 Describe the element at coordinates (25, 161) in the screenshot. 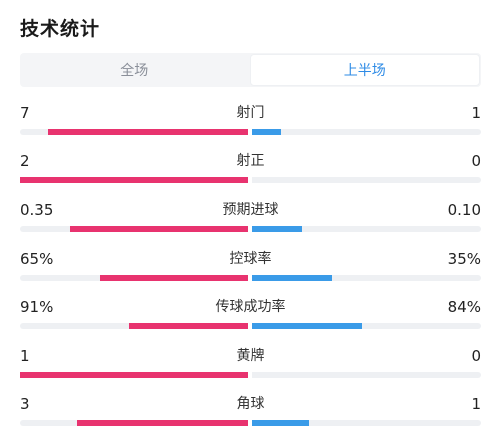

I see `home-value: 2` at that location.